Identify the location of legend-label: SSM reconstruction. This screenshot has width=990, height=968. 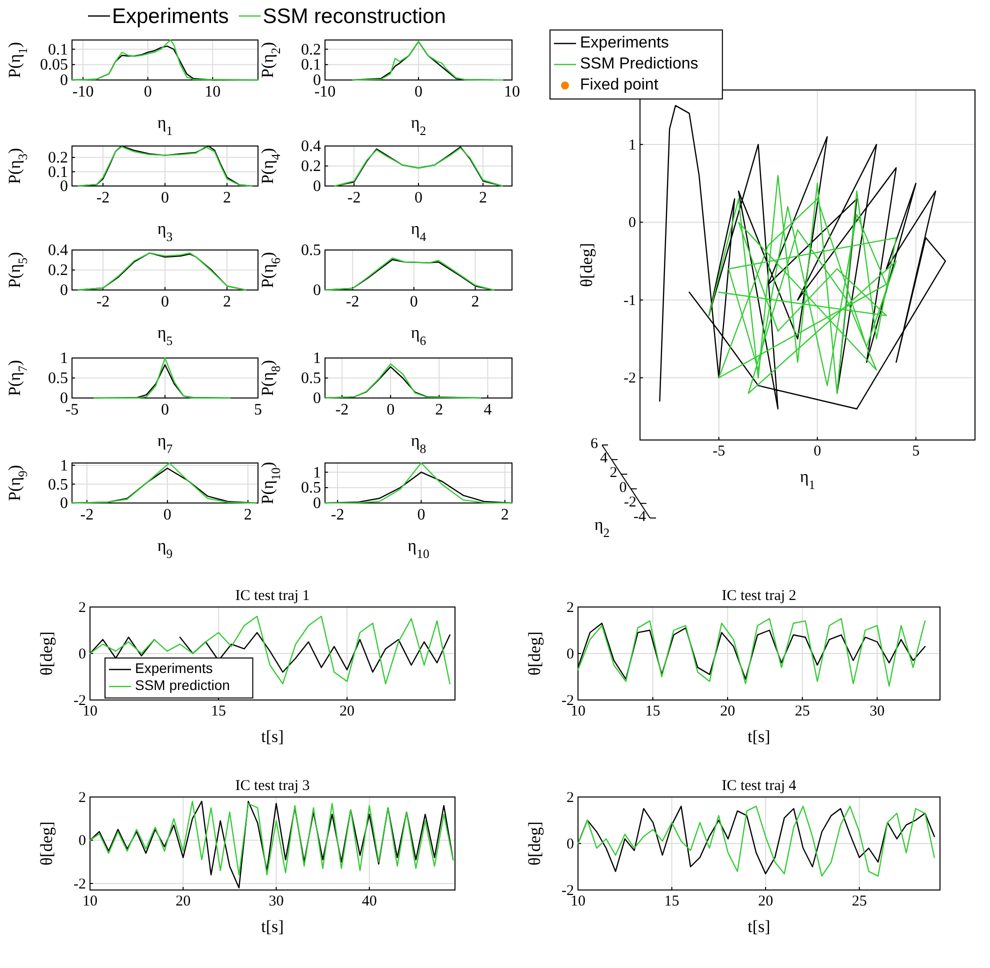
(354, 16).